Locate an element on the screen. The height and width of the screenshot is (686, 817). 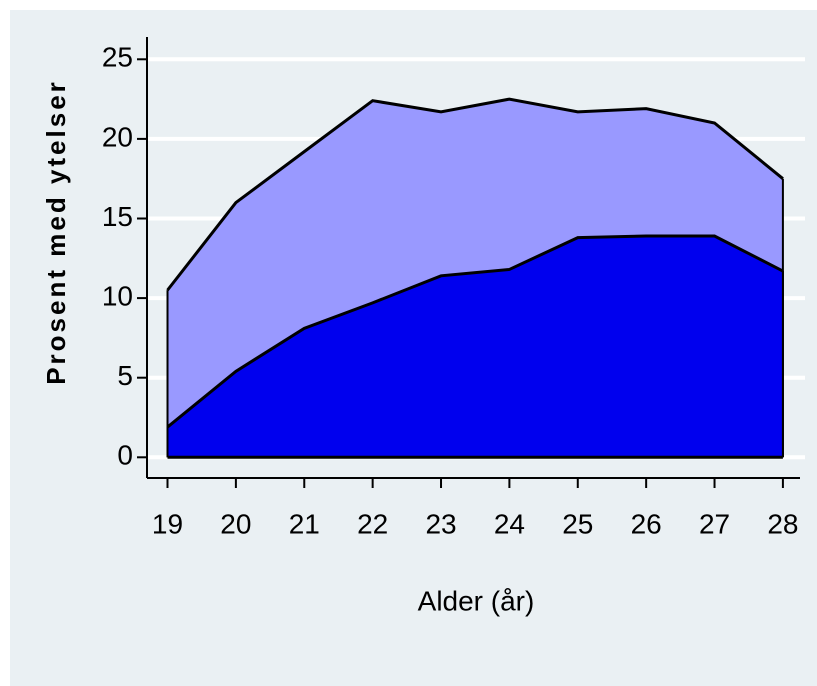
y-tick-label: 25 is located at coordinates (117, 57).